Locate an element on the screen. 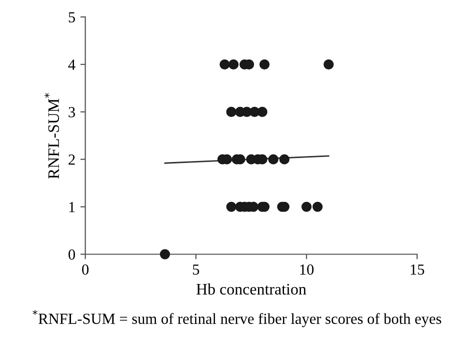 The width and height of the screenshot is (474, 339). y-tick-label: 4 is located at coordinates (72, 65).